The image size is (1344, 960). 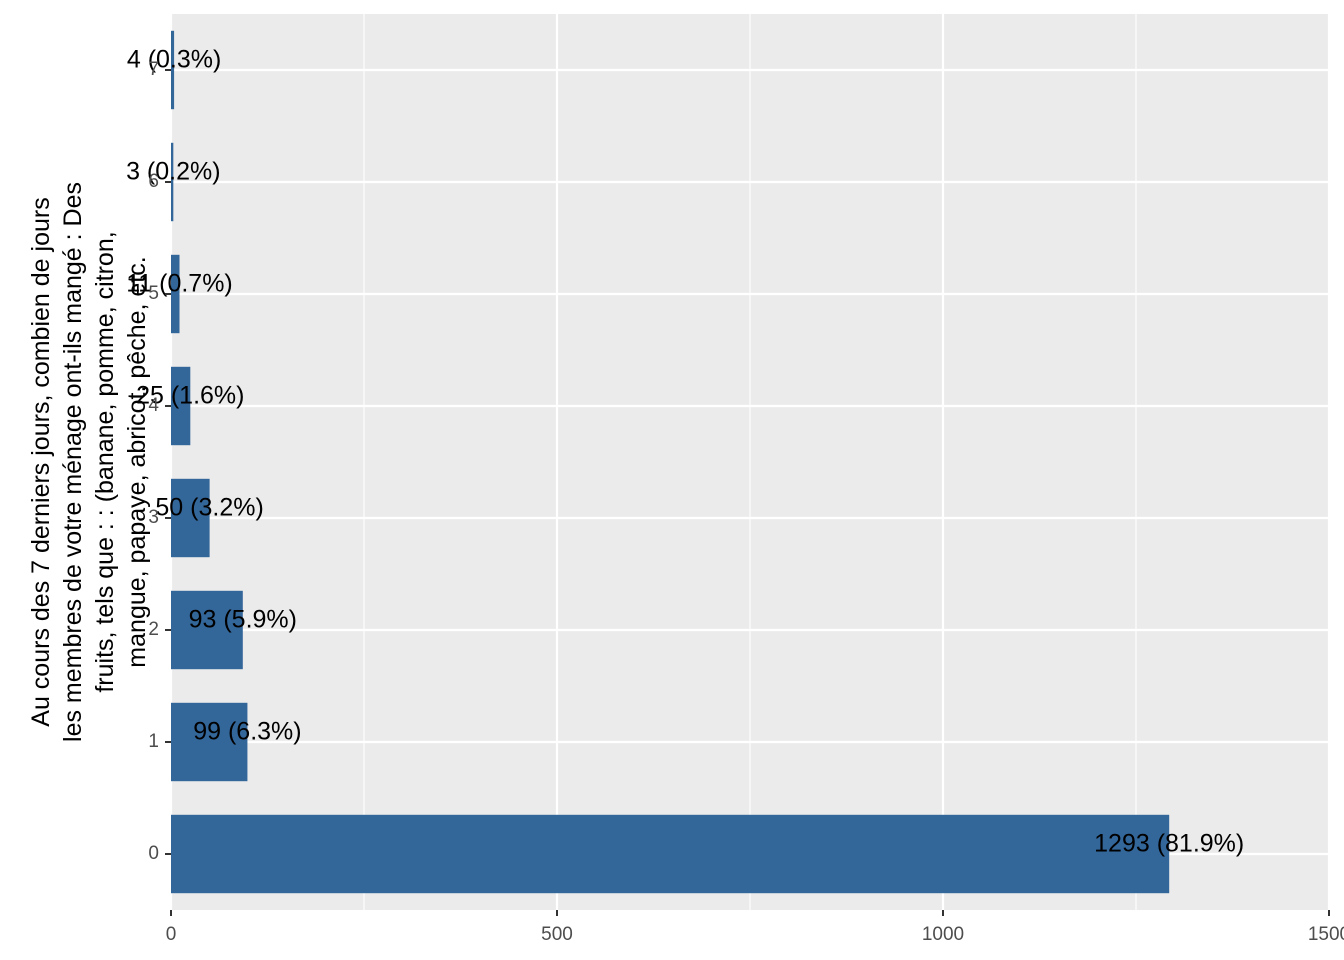 I want to click on y-tick-label: 1, so click(x=153, y=741).